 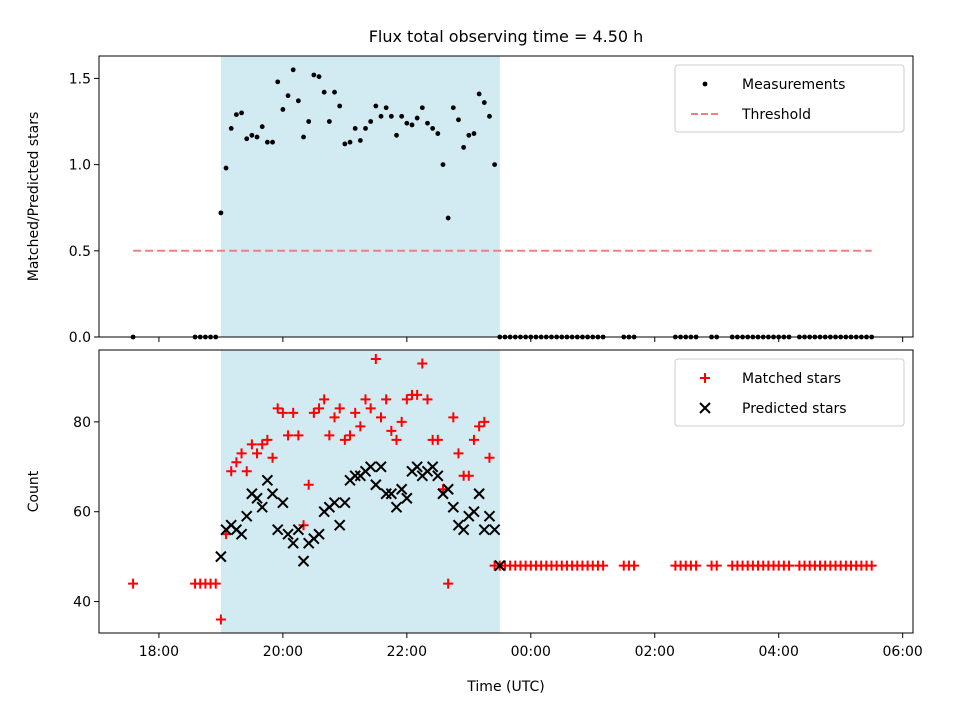 I want to click on x-tick-label: 04:00, so click(x=779, y=652).